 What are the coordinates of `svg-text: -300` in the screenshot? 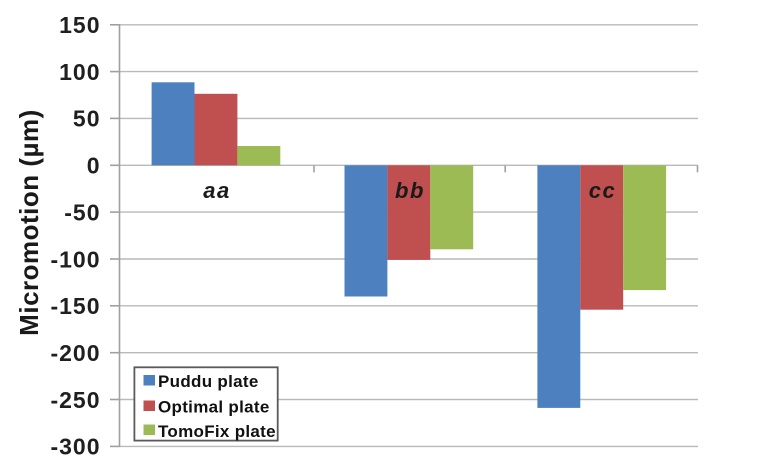 It's located at (75, 446).